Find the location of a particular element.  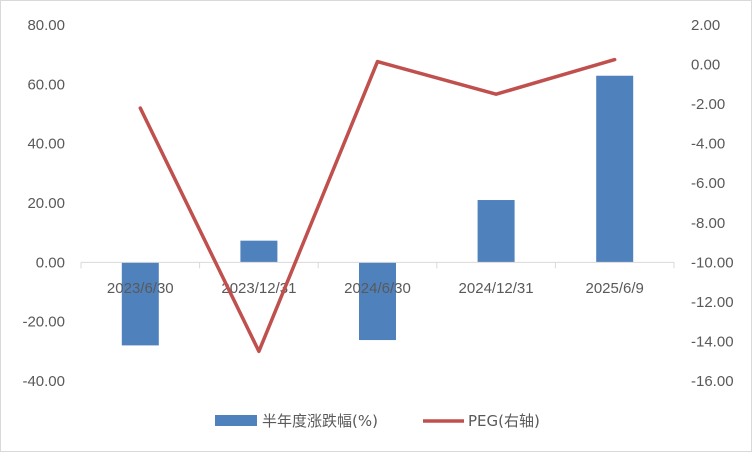

legend: 半年度涨跌幅(%) PEG(右轴) is located at coordinates (377, 421).